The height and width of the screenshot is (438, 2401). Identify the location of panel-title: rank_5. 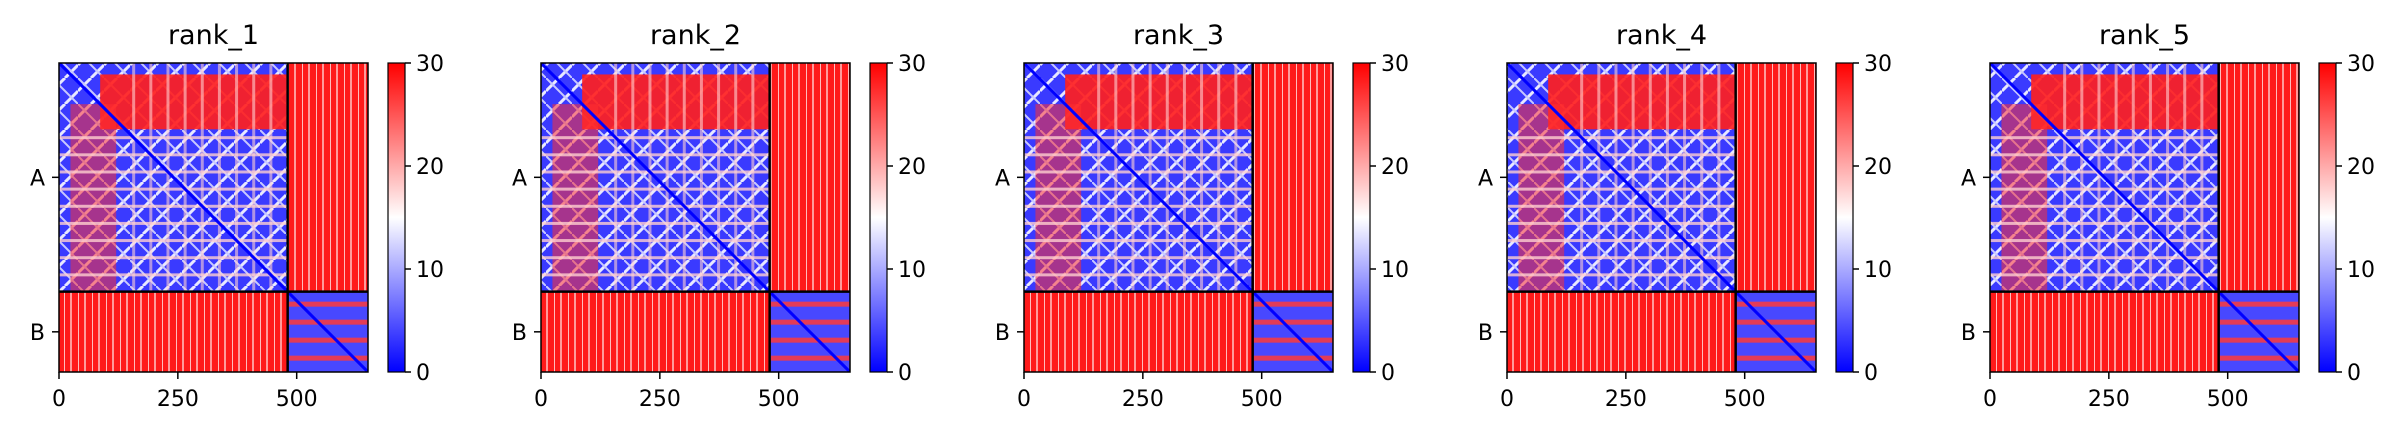
(2144, 35).